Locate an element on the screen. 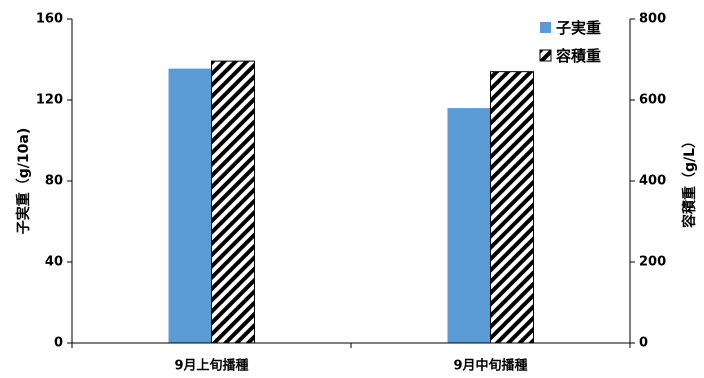 The width and height of the screenshot is (704, 378). right-tick-label: 600 is located at coordinates (652, 100).